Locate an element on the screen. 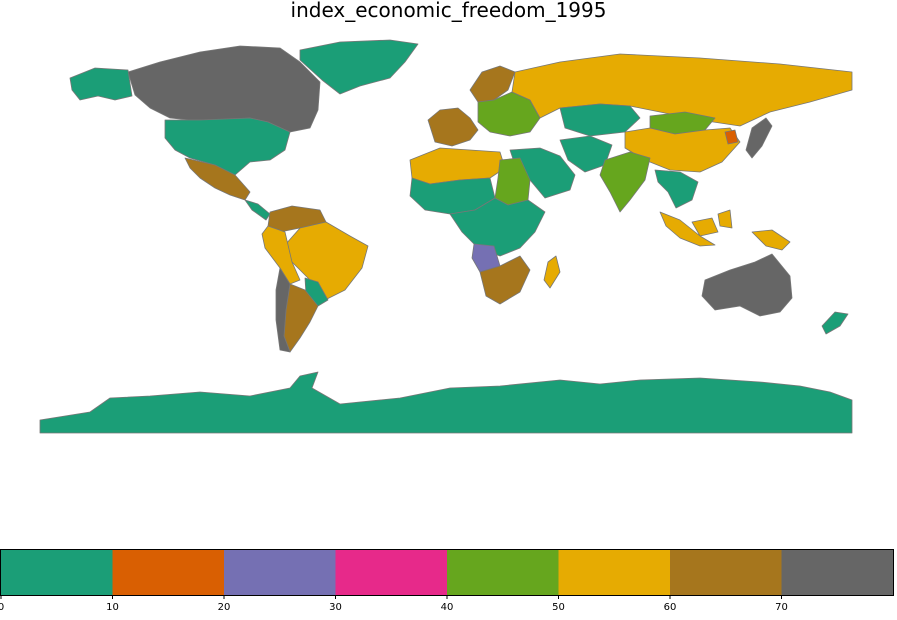 The width and height of the screenshot is (897, 620). region-india is located at coordinates (625, 182).